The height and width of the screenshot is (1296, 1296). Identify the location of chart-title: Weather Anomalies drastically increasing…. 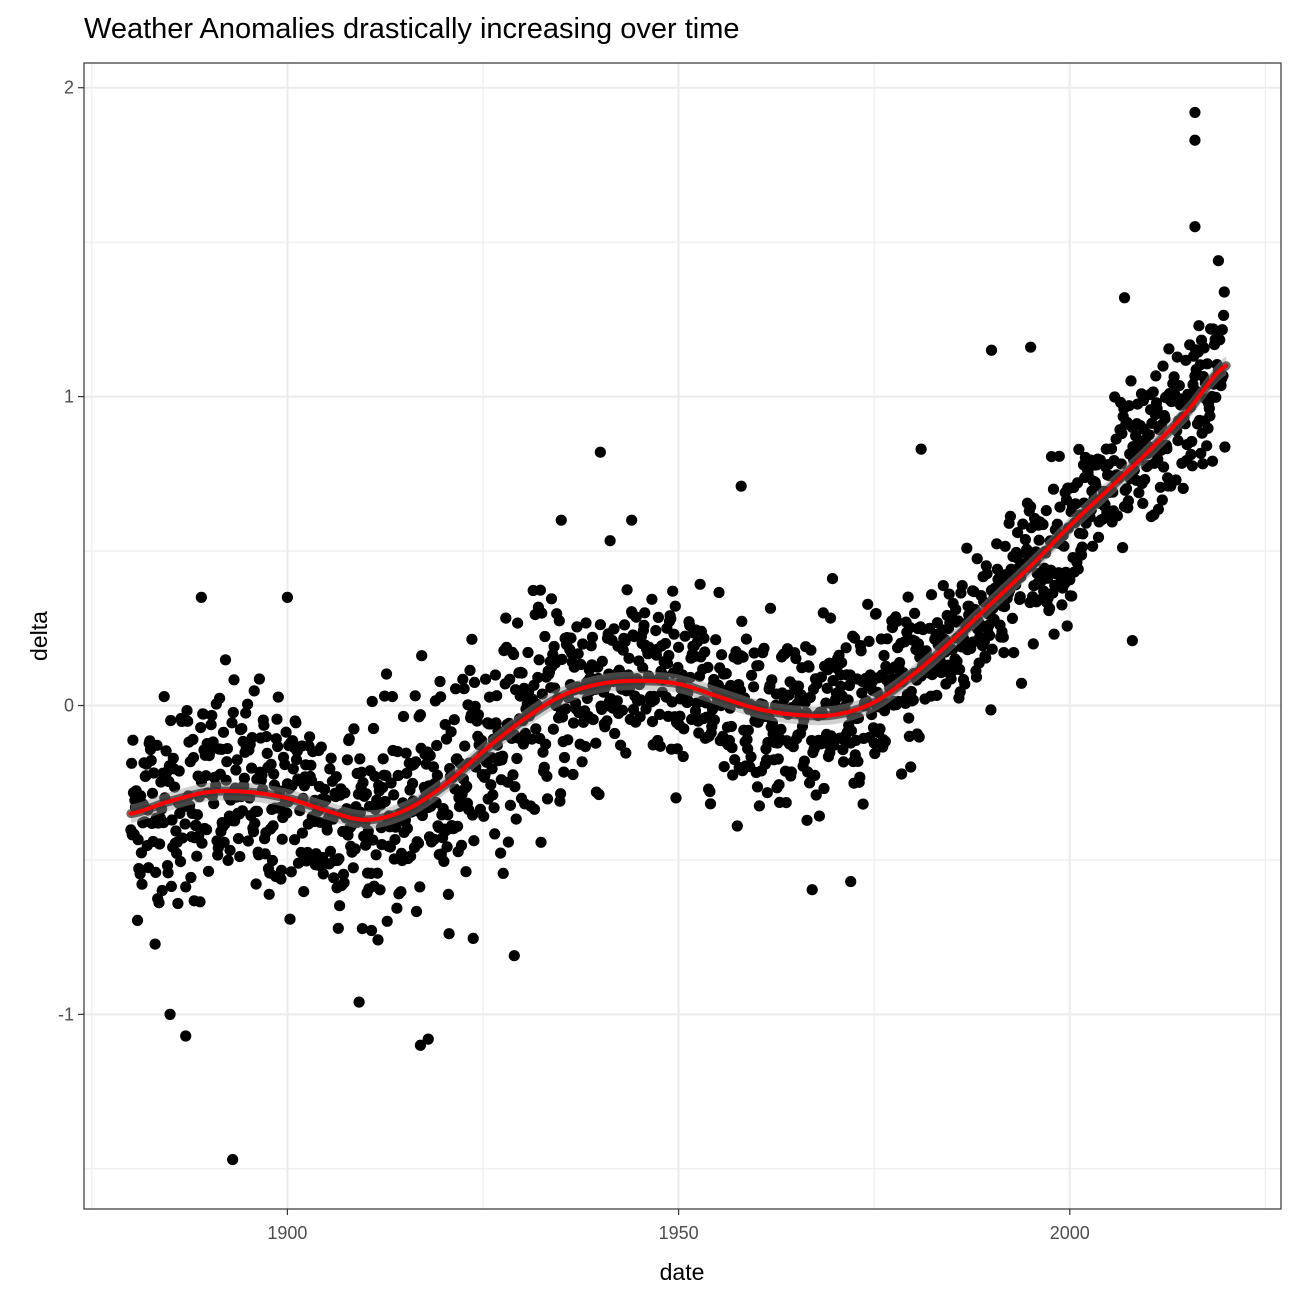
(411, 29).